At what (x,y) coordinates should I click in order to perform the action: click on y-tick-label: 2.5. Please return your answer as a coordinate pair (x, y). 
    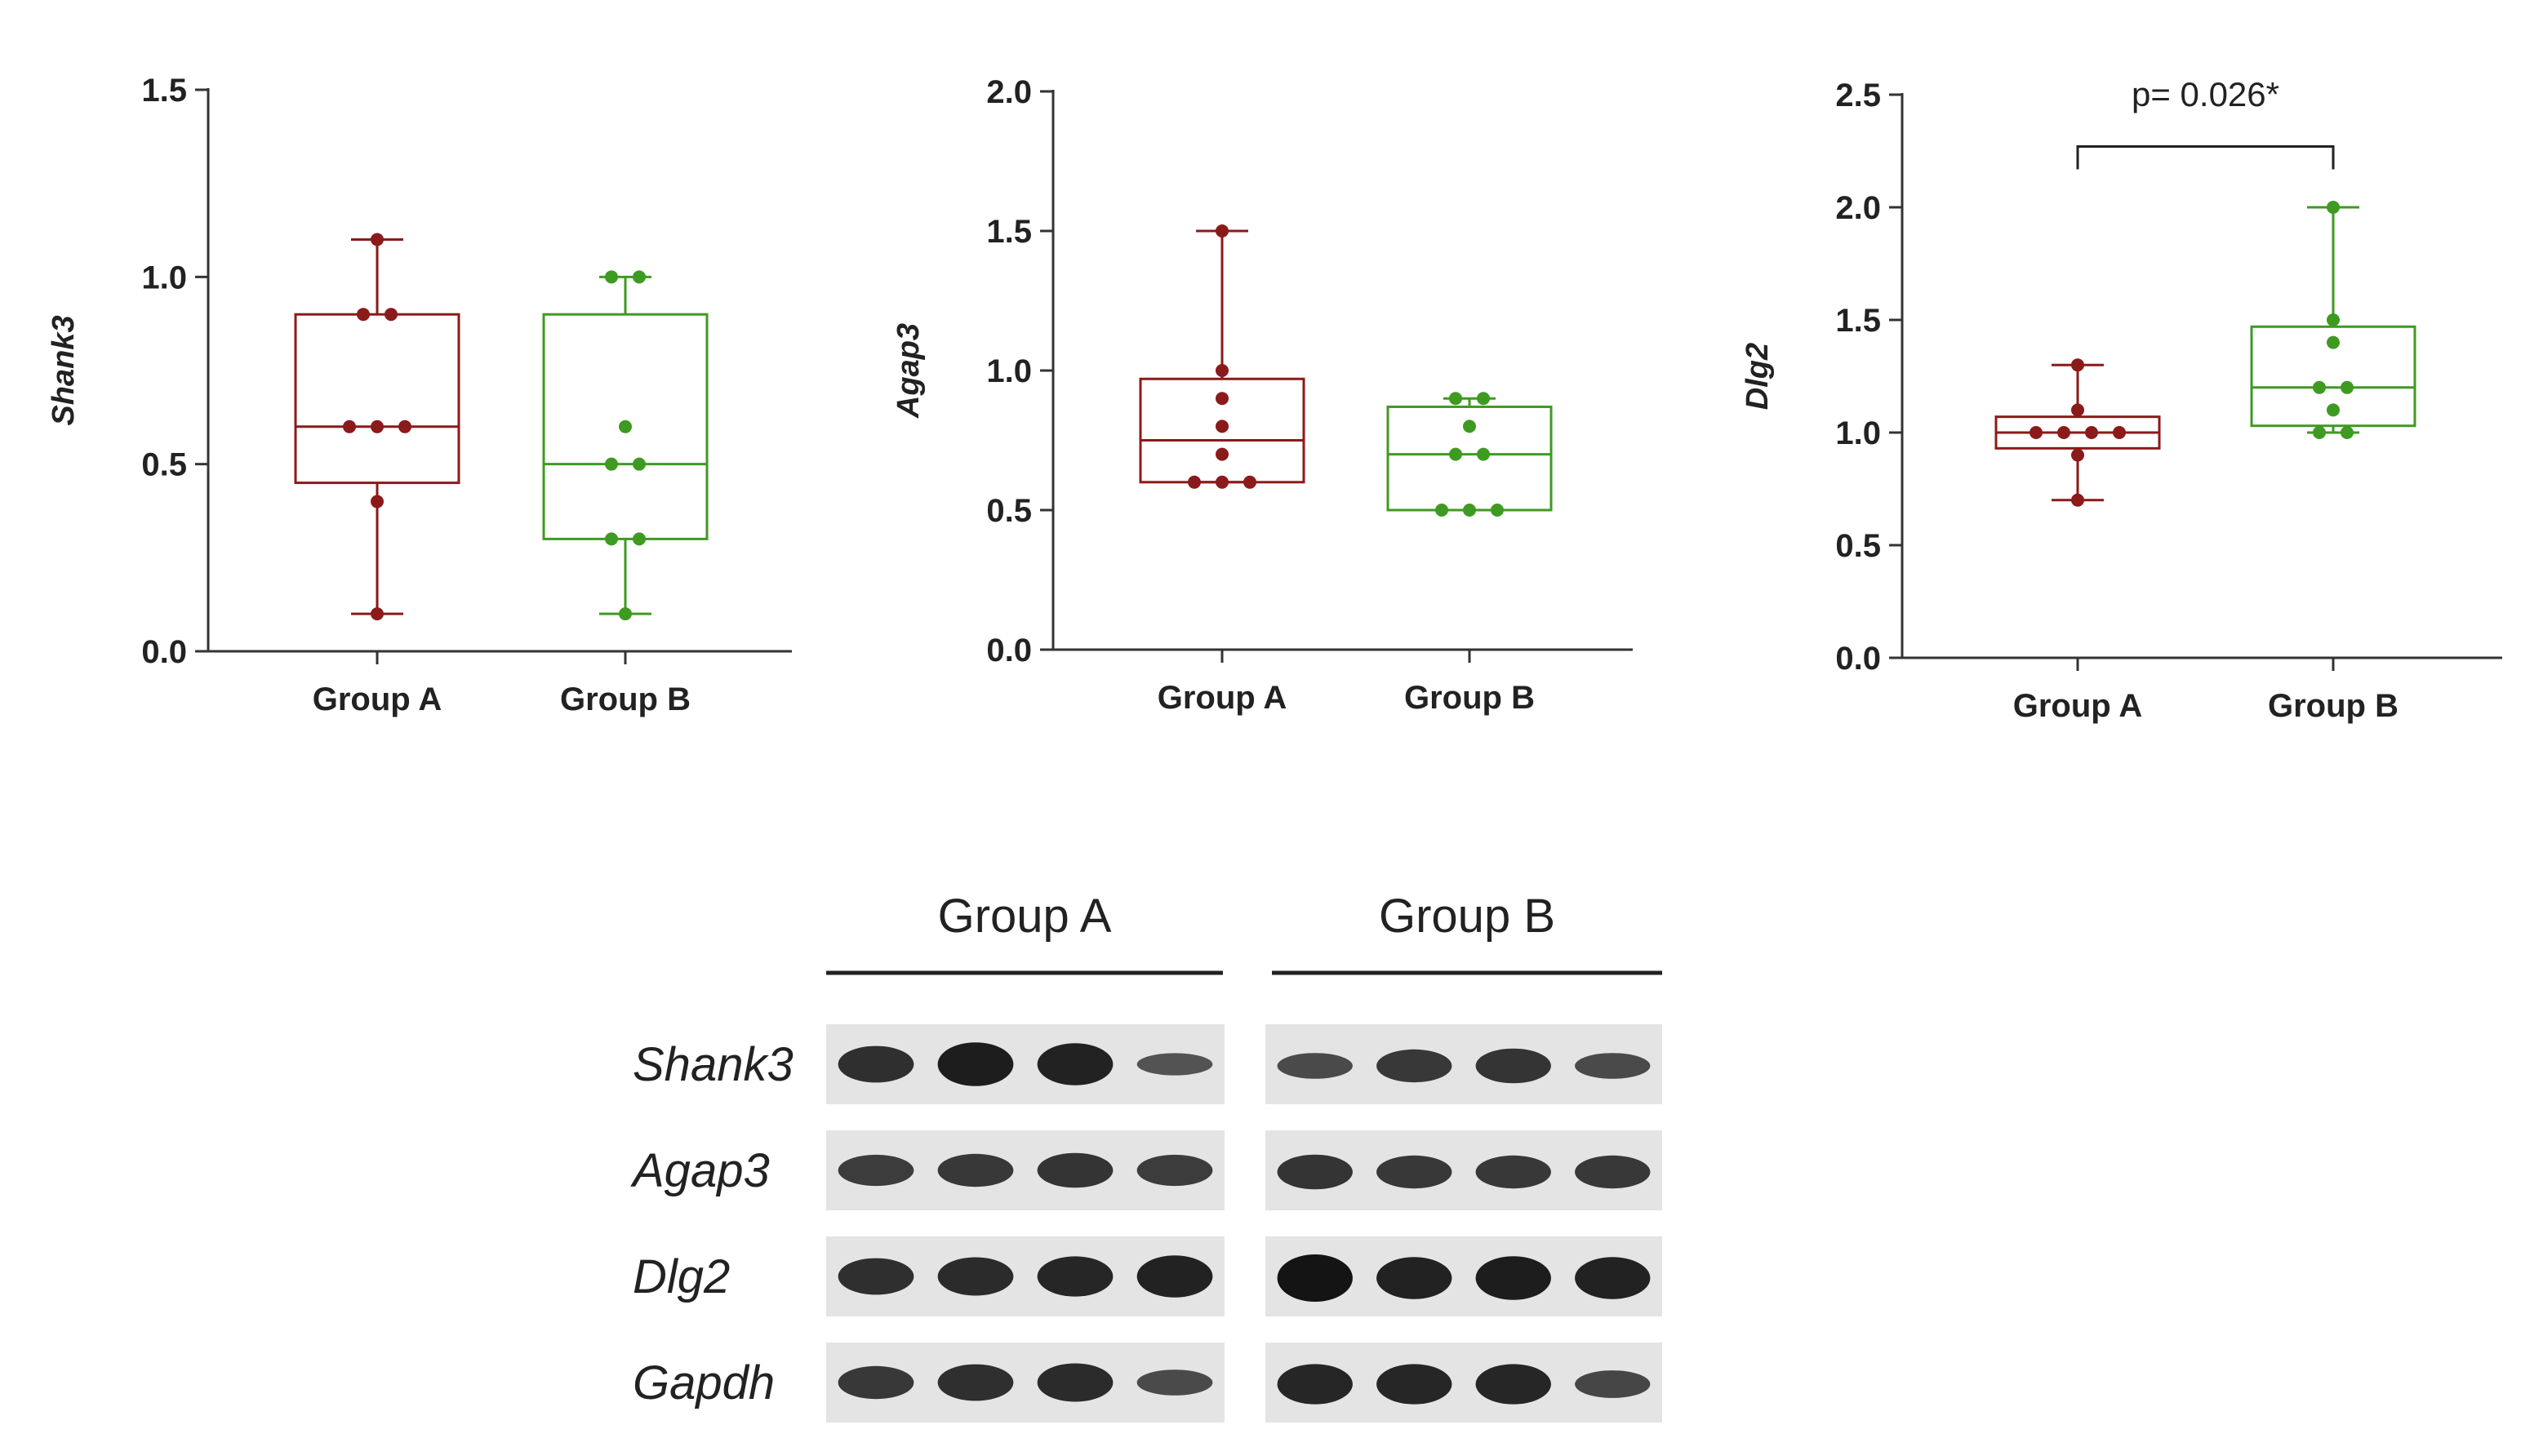
    Looking at the image, I should click on (1858, 96).